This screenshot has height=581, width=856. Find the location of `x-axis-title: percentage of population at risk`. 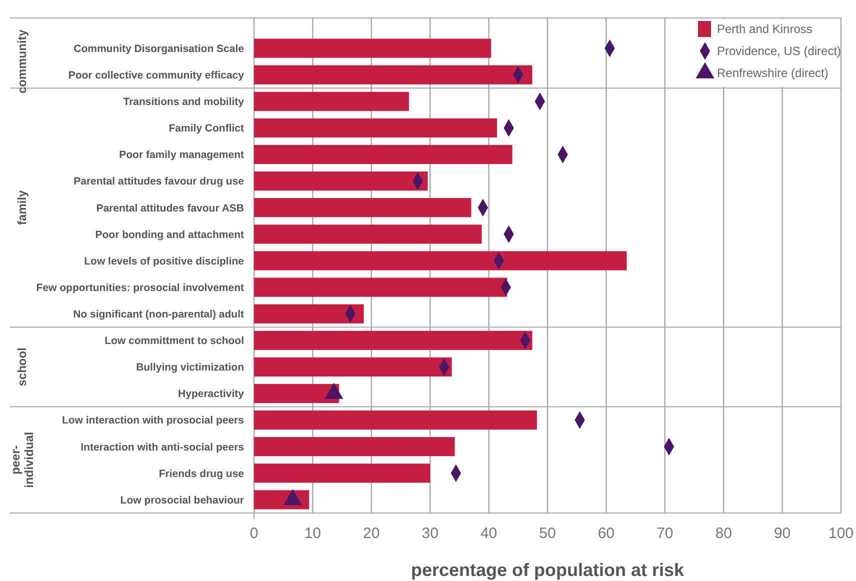

x-axis-title: percentage of population at risk is located at coordinates (548, 570).